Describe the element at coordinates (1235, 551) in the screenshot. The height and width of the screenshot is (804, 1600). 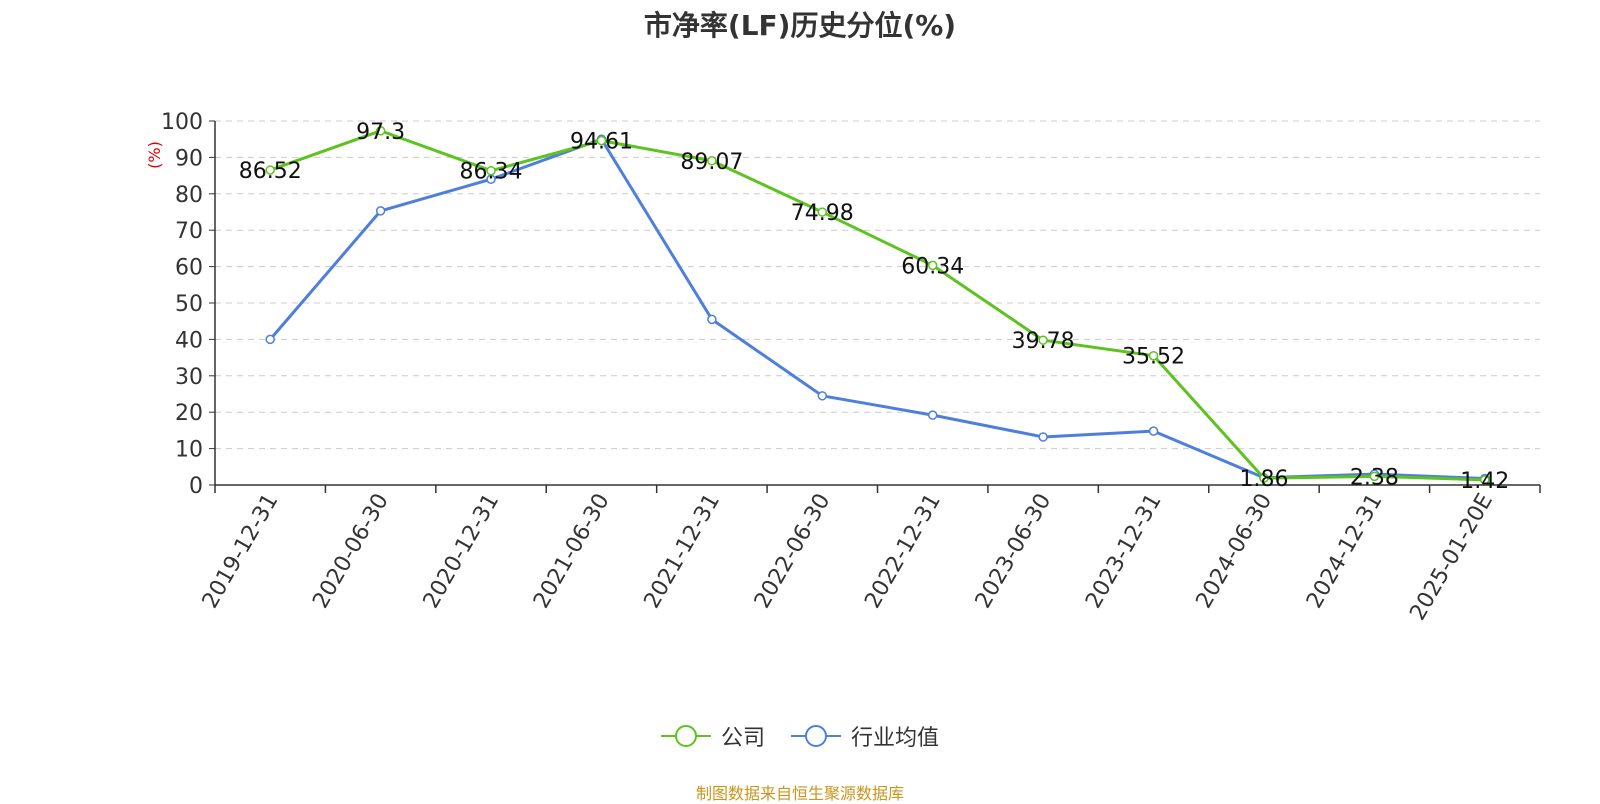
I see `x-tick-label: 2024-06-30` at that location.